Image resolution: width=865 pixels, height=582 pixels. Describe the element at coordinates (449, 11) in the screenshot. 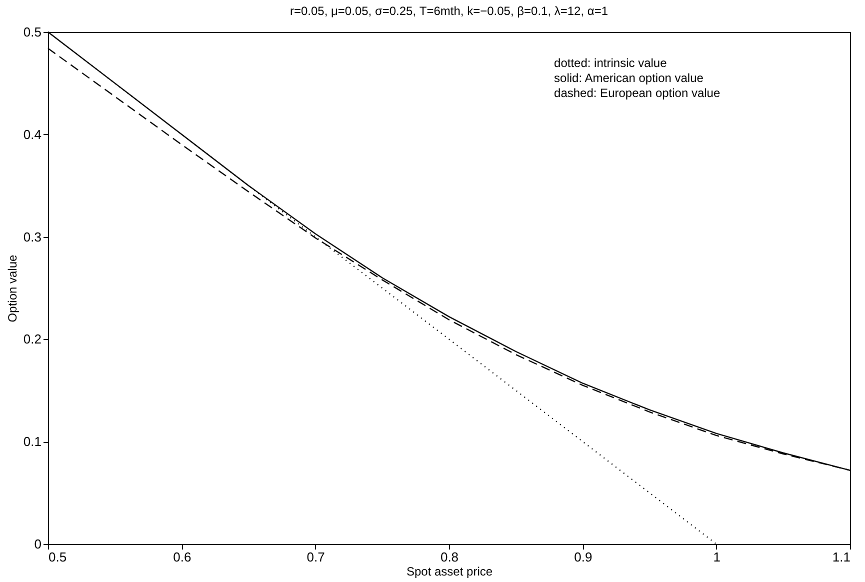

I see `chart-title: r=0.05, μ=0.05, σ=0.25, T=6mth, k=−0.05, β=0.1, λ=12, α=1` at that location.